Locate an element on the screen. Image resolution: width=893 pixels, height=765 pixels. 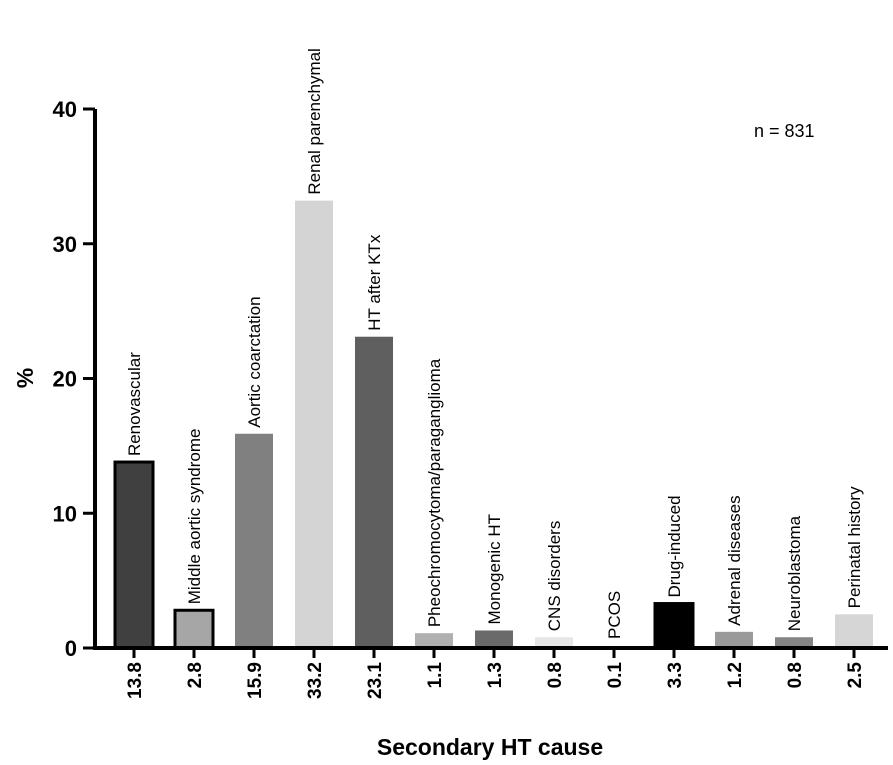
y-axis-title: % is located at coordinates (25, 378).